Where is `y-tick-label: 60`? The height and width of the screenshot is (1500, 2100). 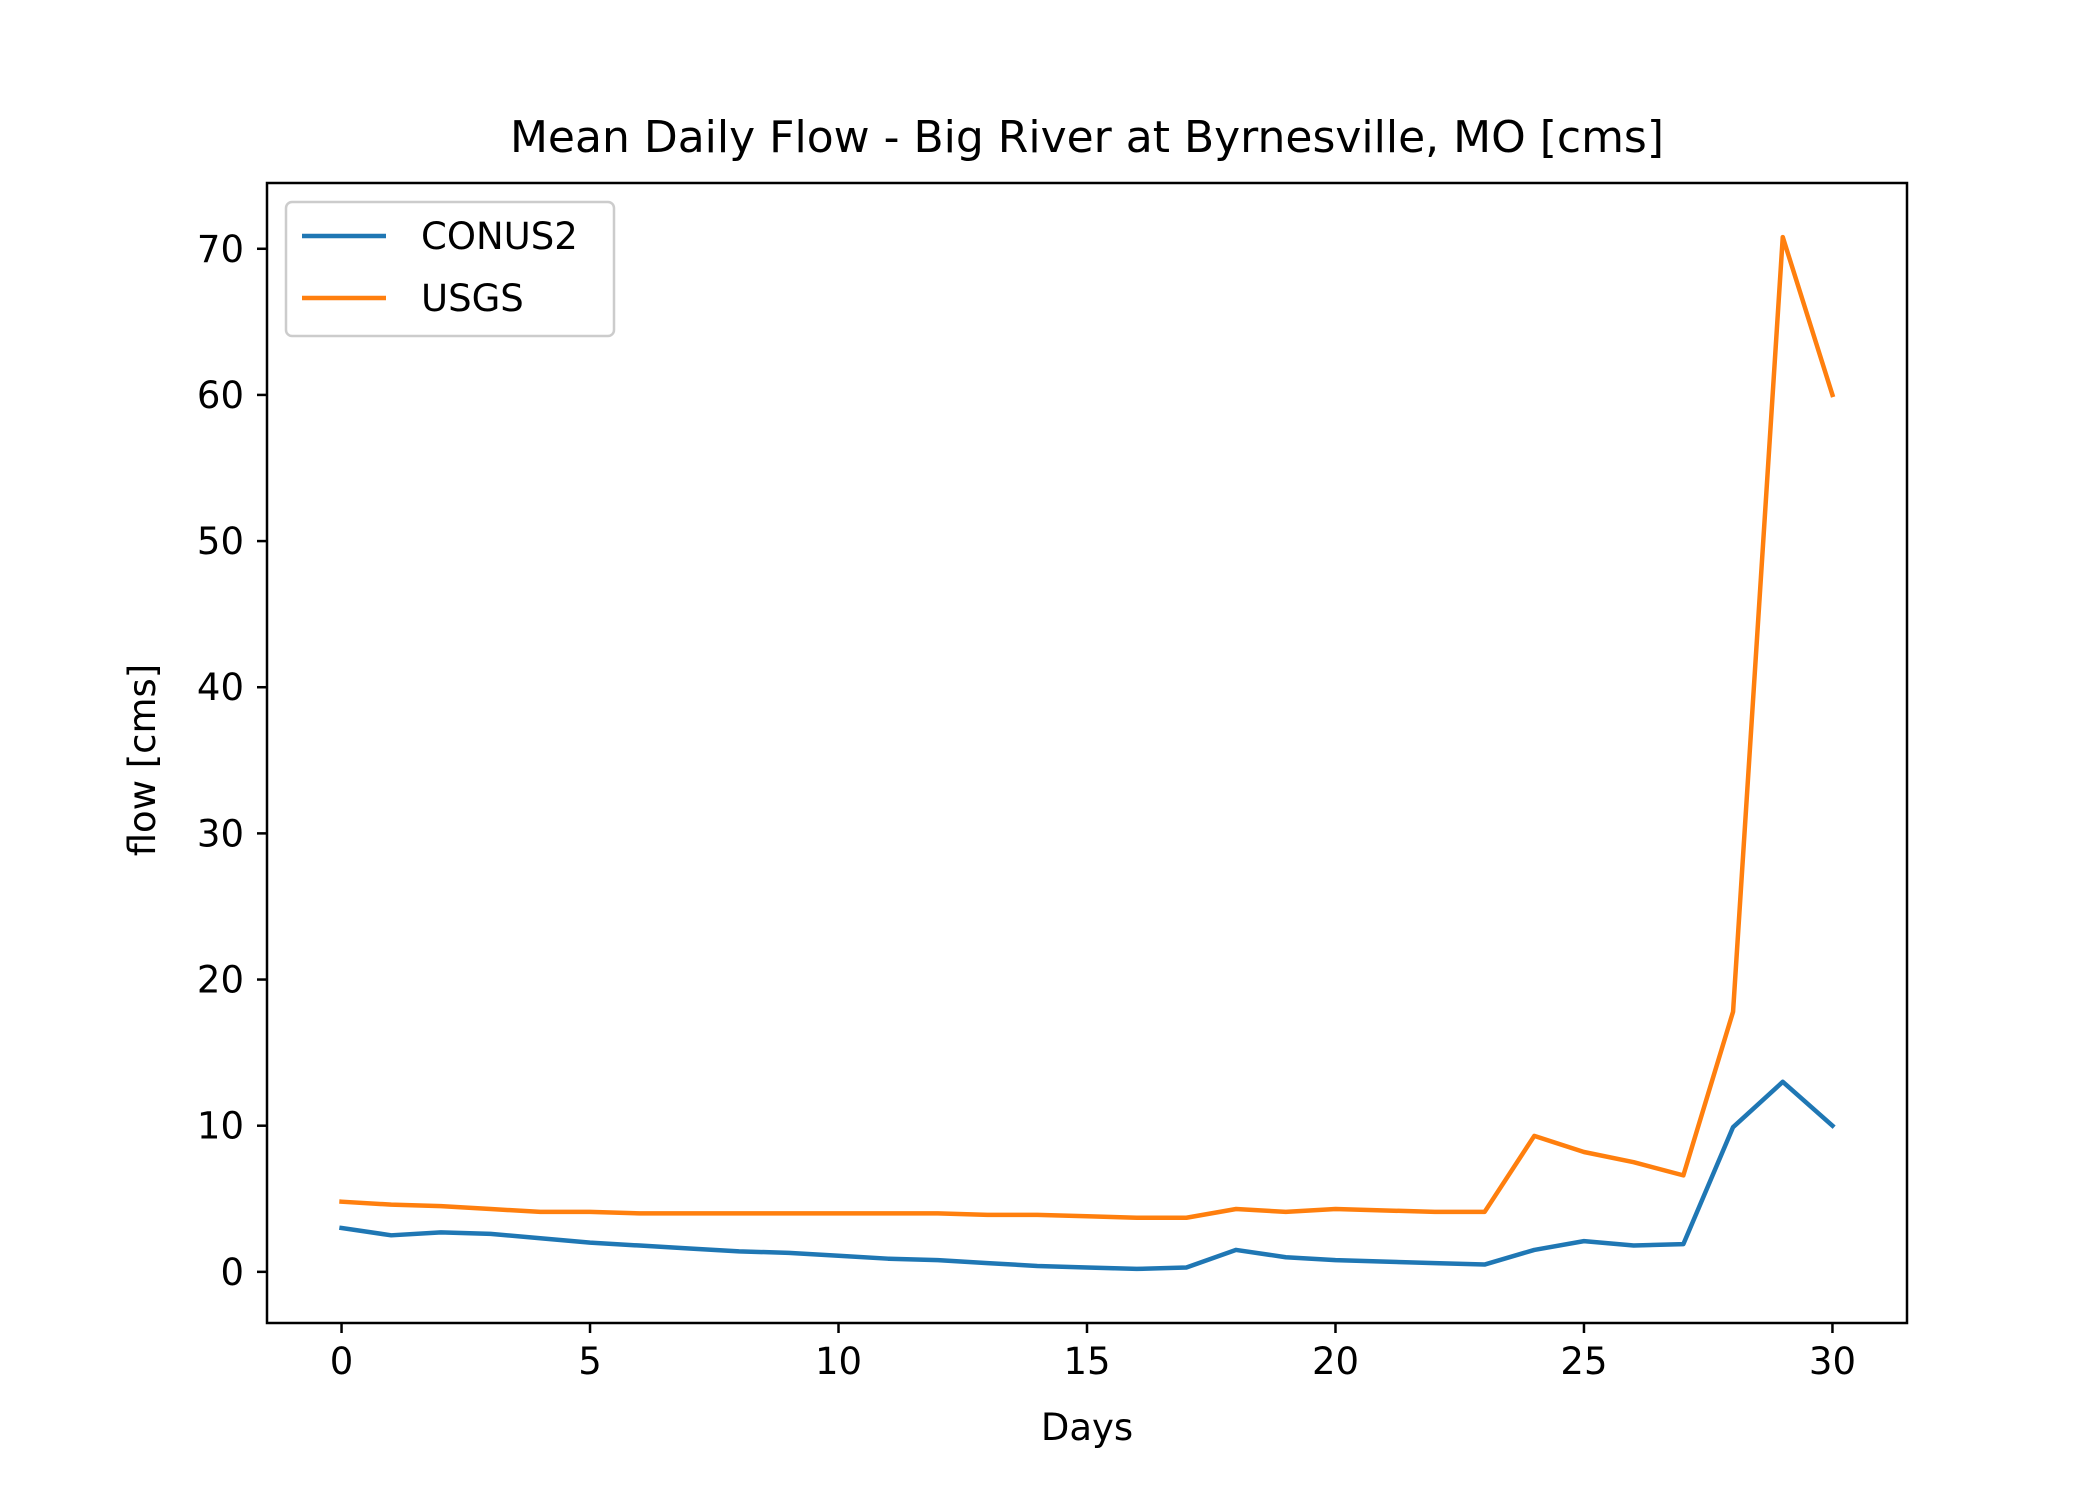 y-tick-label: 60 is located at coordinates (220, 395).